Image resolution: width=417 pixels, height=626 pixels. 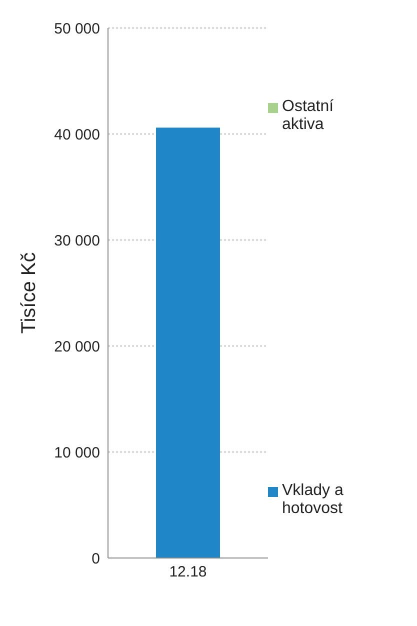 What do you see at coordinates (77, 29) in the screenshot?
I see `y-tick-label: 50 000` at bounding box center [77, 29].